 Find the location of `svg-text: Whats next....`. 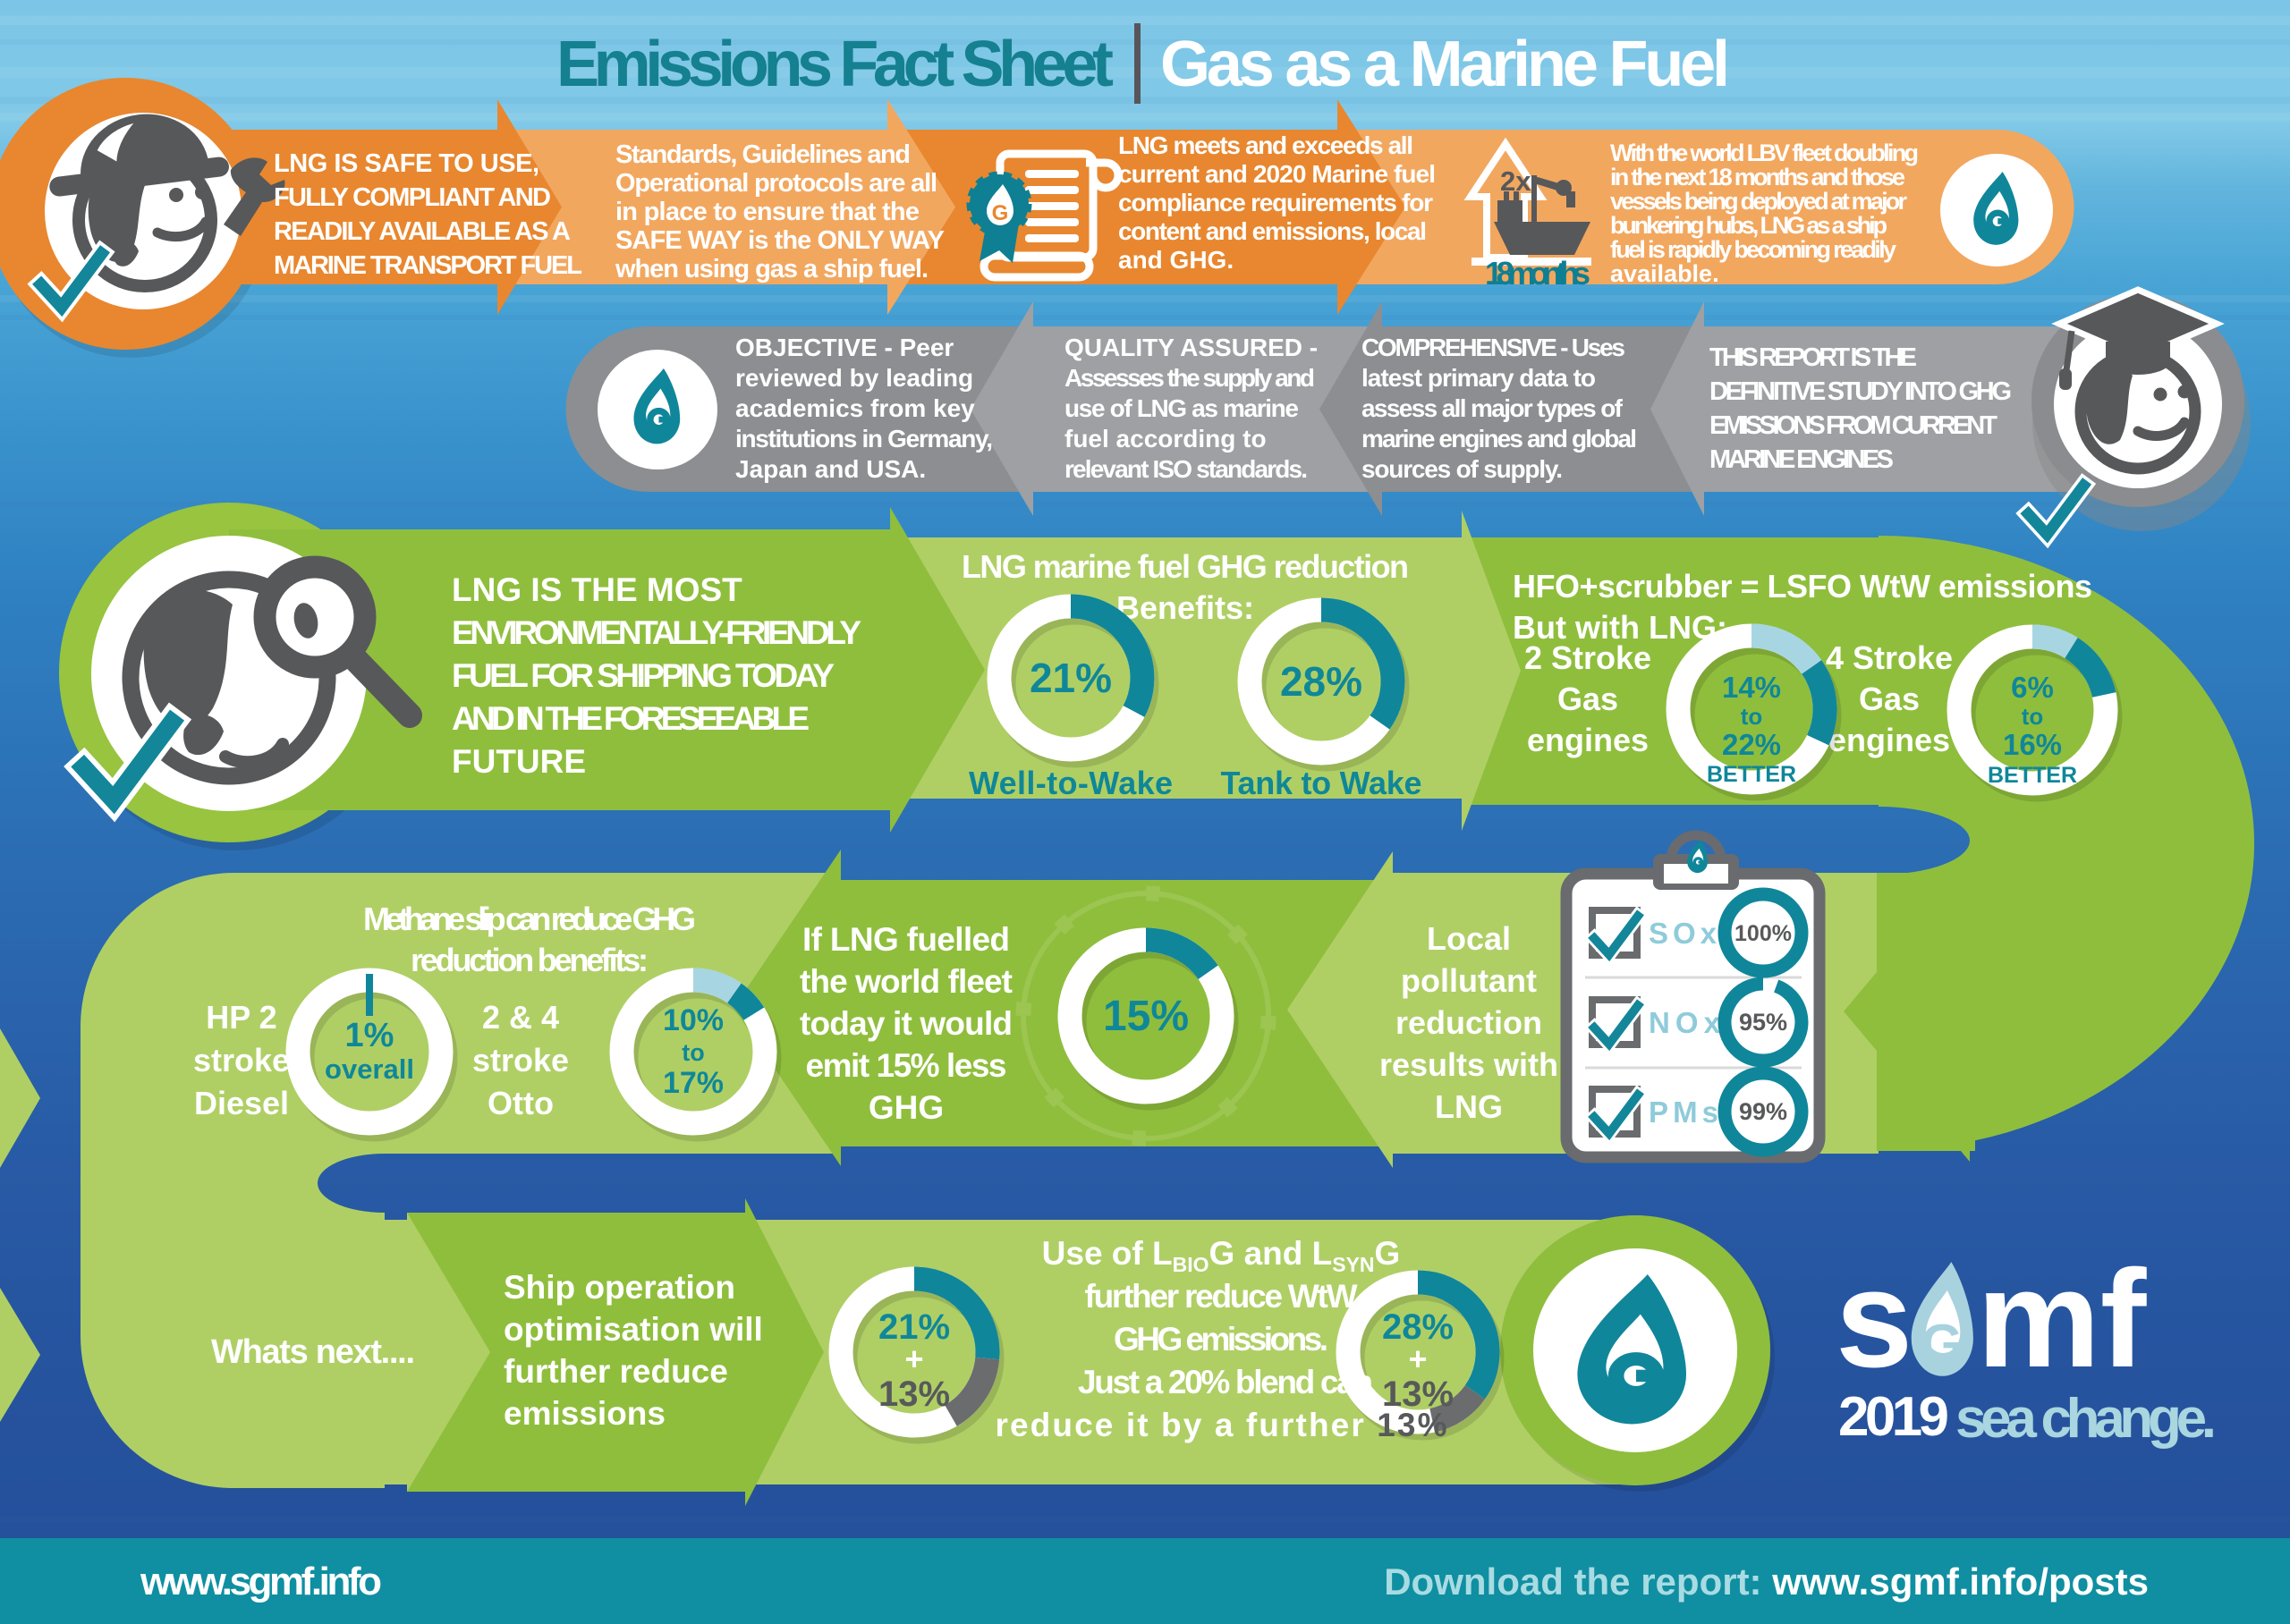

svg-text: Whats next.... is located at coordinates (313, 1352).